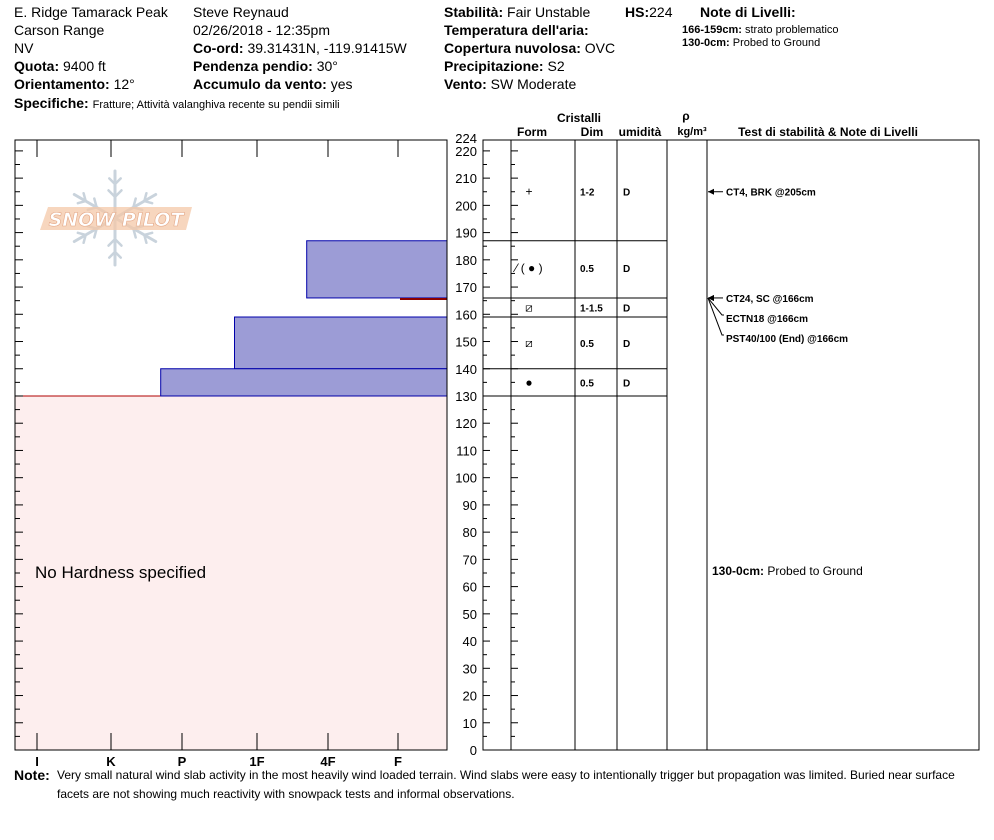 This screenshot has height=840, width=994. I want to click on layer-comment-range: 130-0cm:, so click(739, 571).